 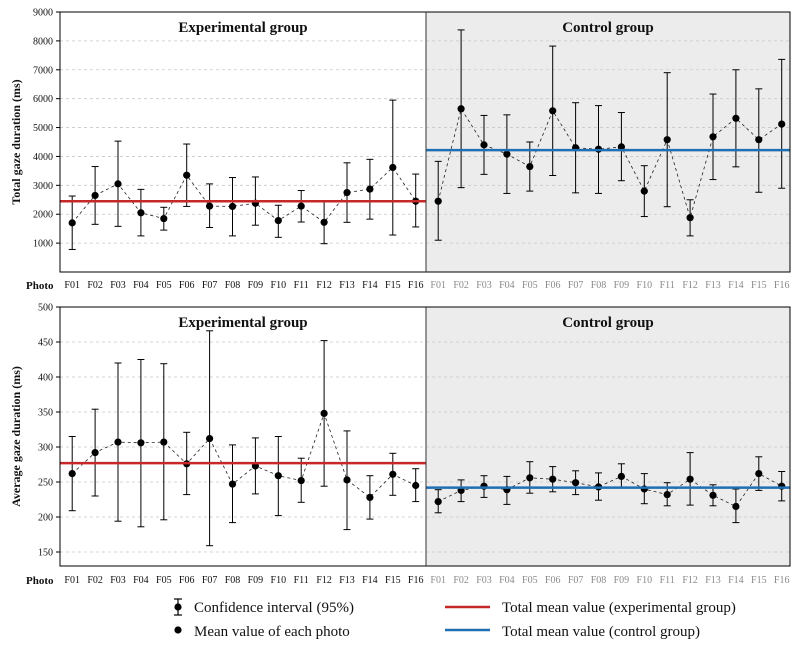 I want to click on y-tick-label: 150, so click(x=45, y=553).